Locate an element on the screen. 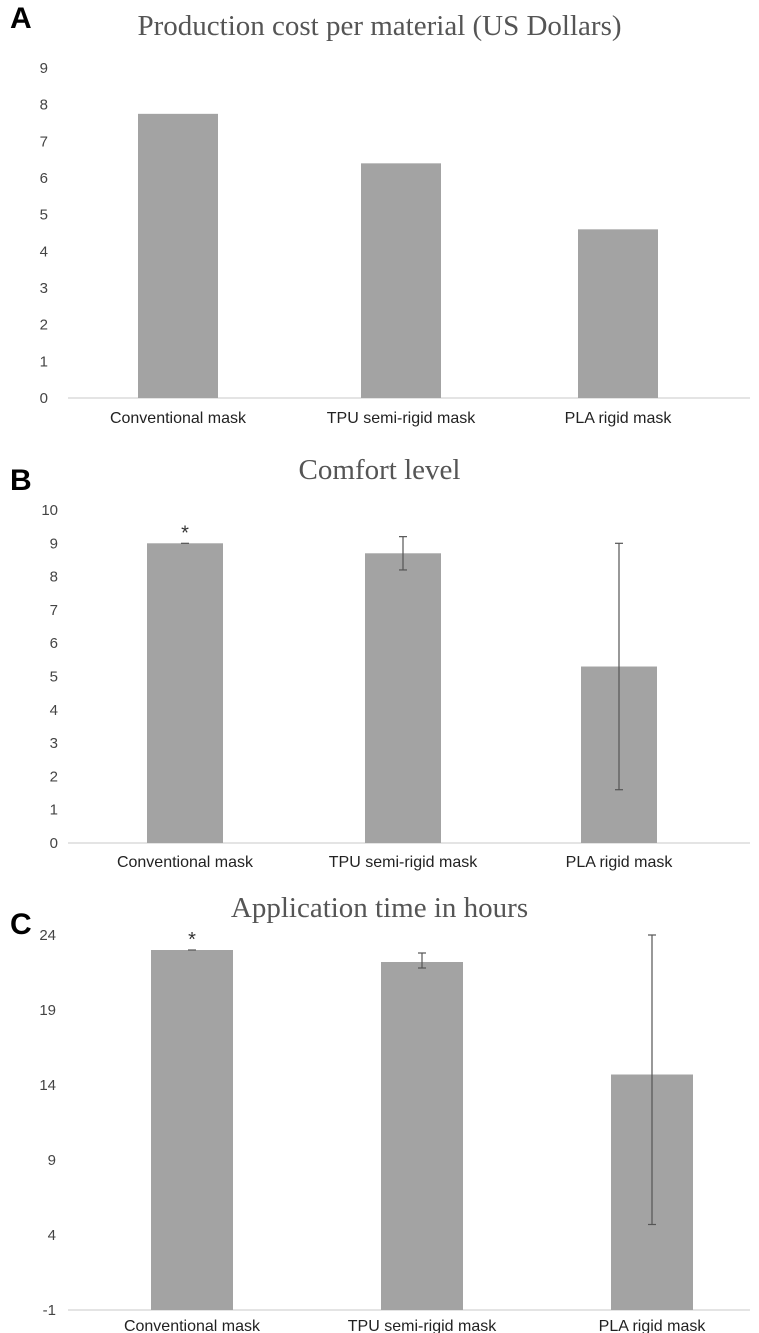 Image resolution: width=759 pixels, height=1333 pixels. y-tick-label: 19 is located at coordinates (47, 1010).